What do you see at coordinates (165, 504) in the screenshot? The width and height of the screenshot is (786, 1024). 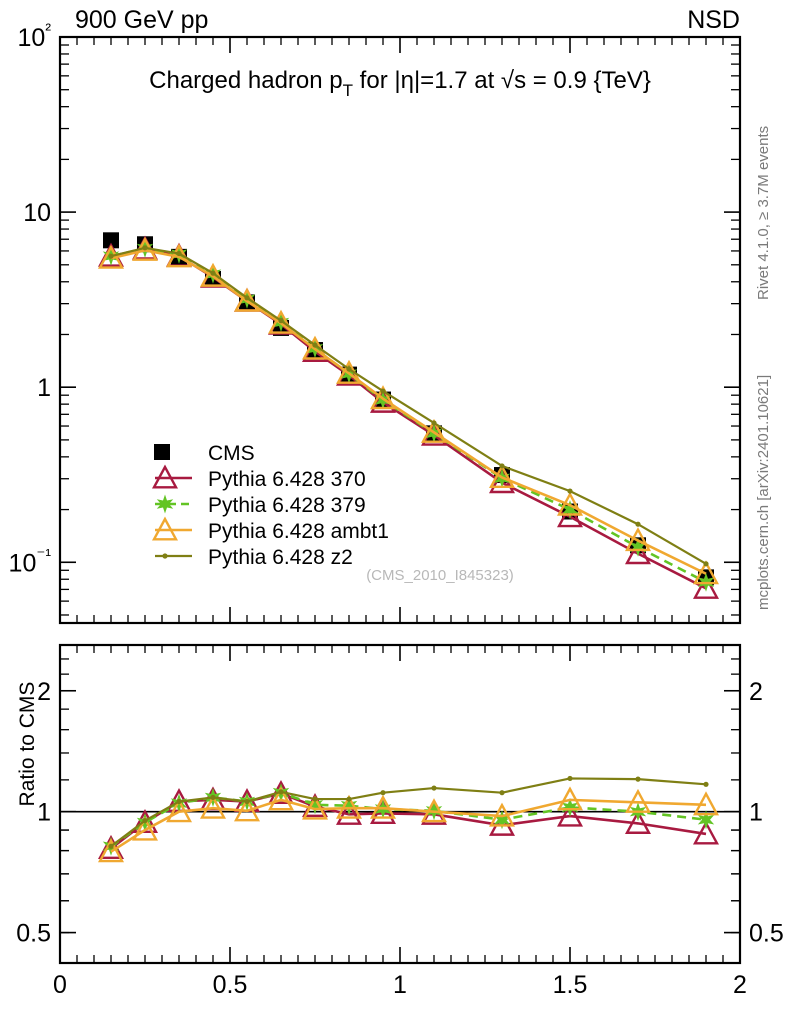 I see `legend-marker-star` at bounding box center [165, 504].